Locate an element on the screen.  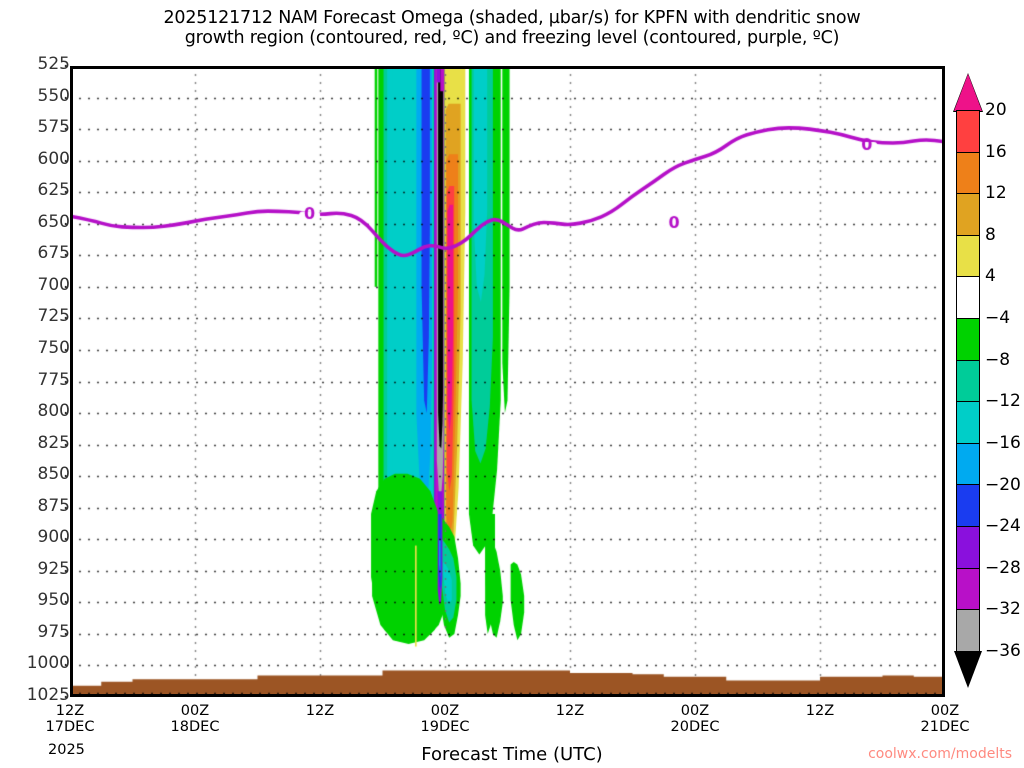
colorbar-tick-label: −12 is located at coordinates (1003, 401).